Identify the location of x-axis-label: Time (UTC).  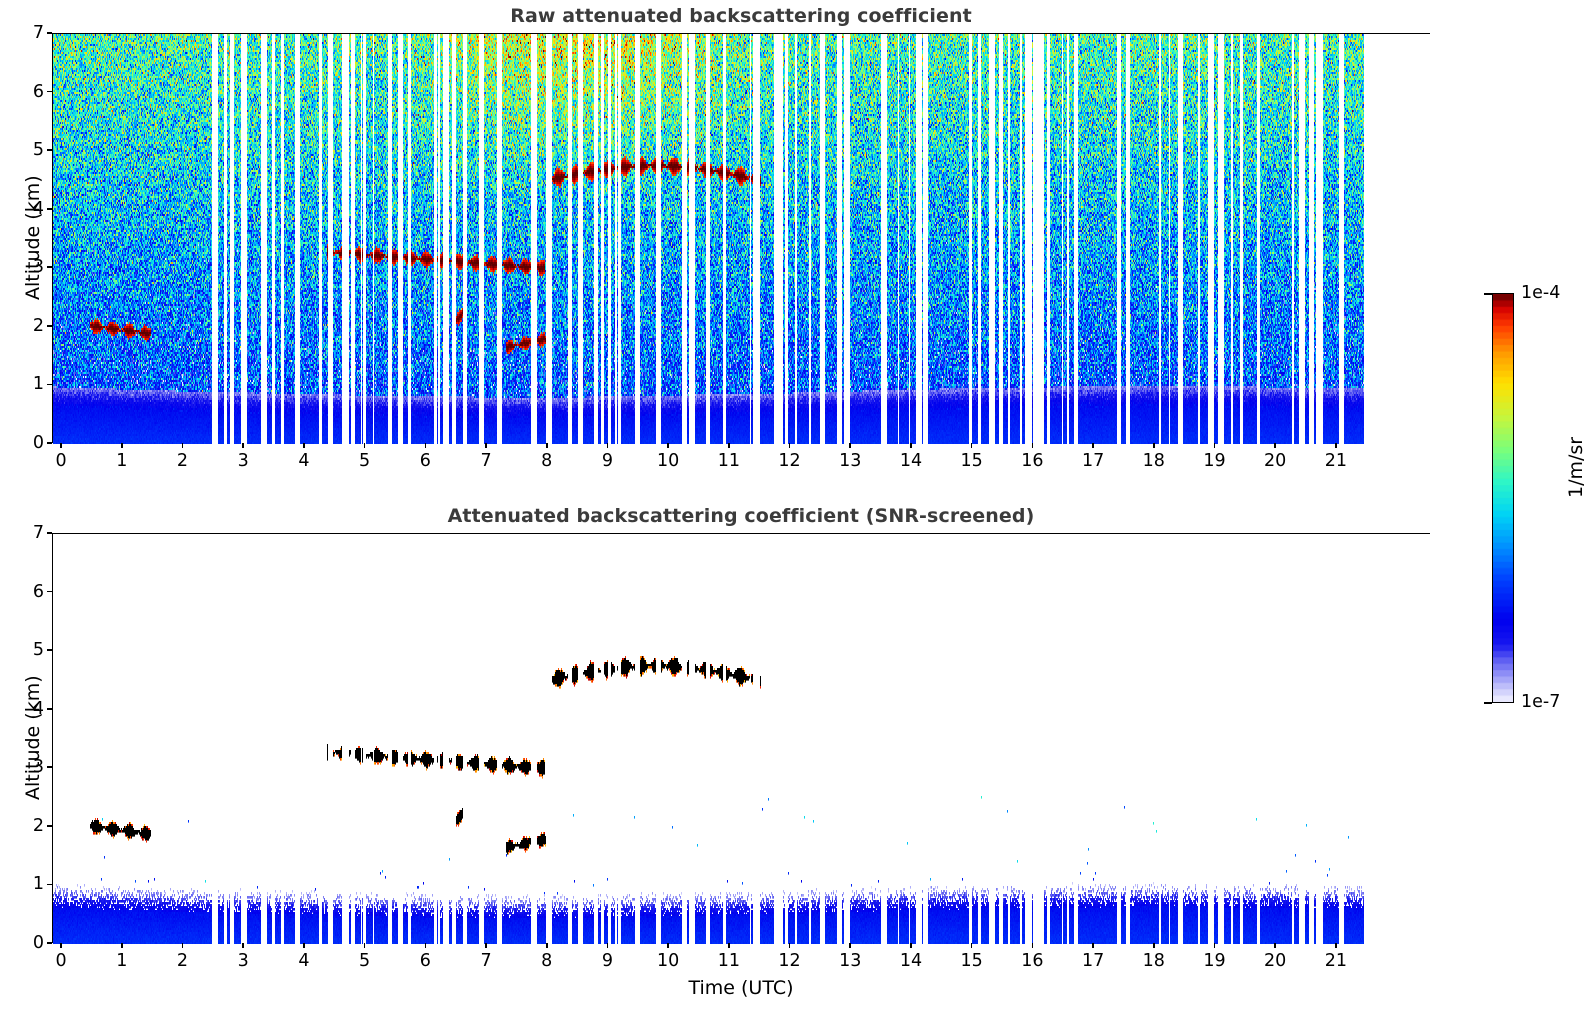
(741, 988).